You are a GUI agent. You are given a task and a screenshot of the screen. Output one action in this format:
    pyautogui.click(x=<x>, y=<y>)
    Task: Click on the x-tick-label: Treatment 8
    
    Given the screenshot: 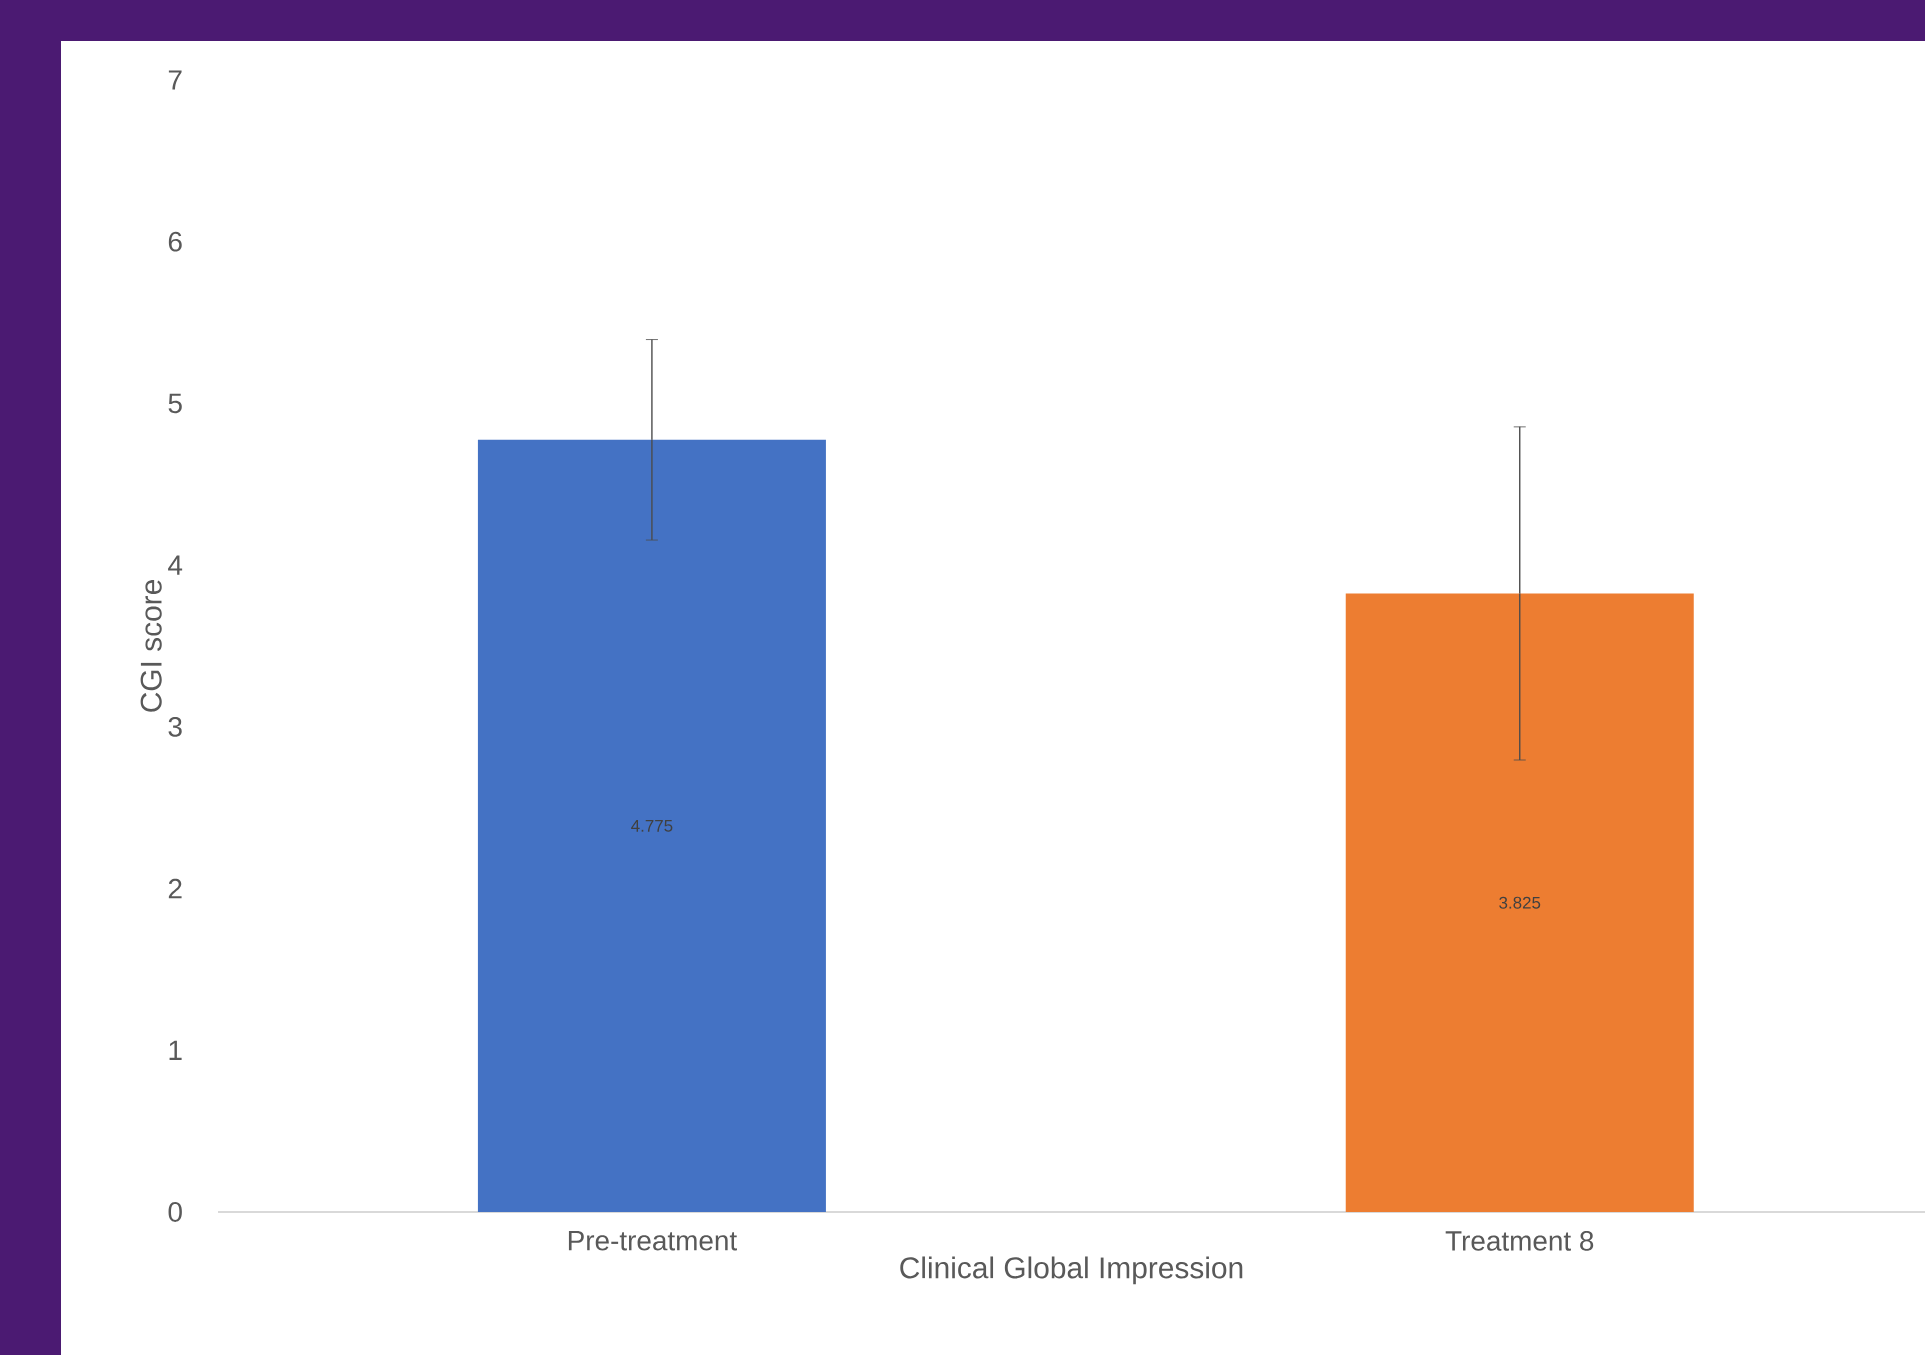 What is the action you would take?
    pyautogui.click(x=1519, y=1241)
    